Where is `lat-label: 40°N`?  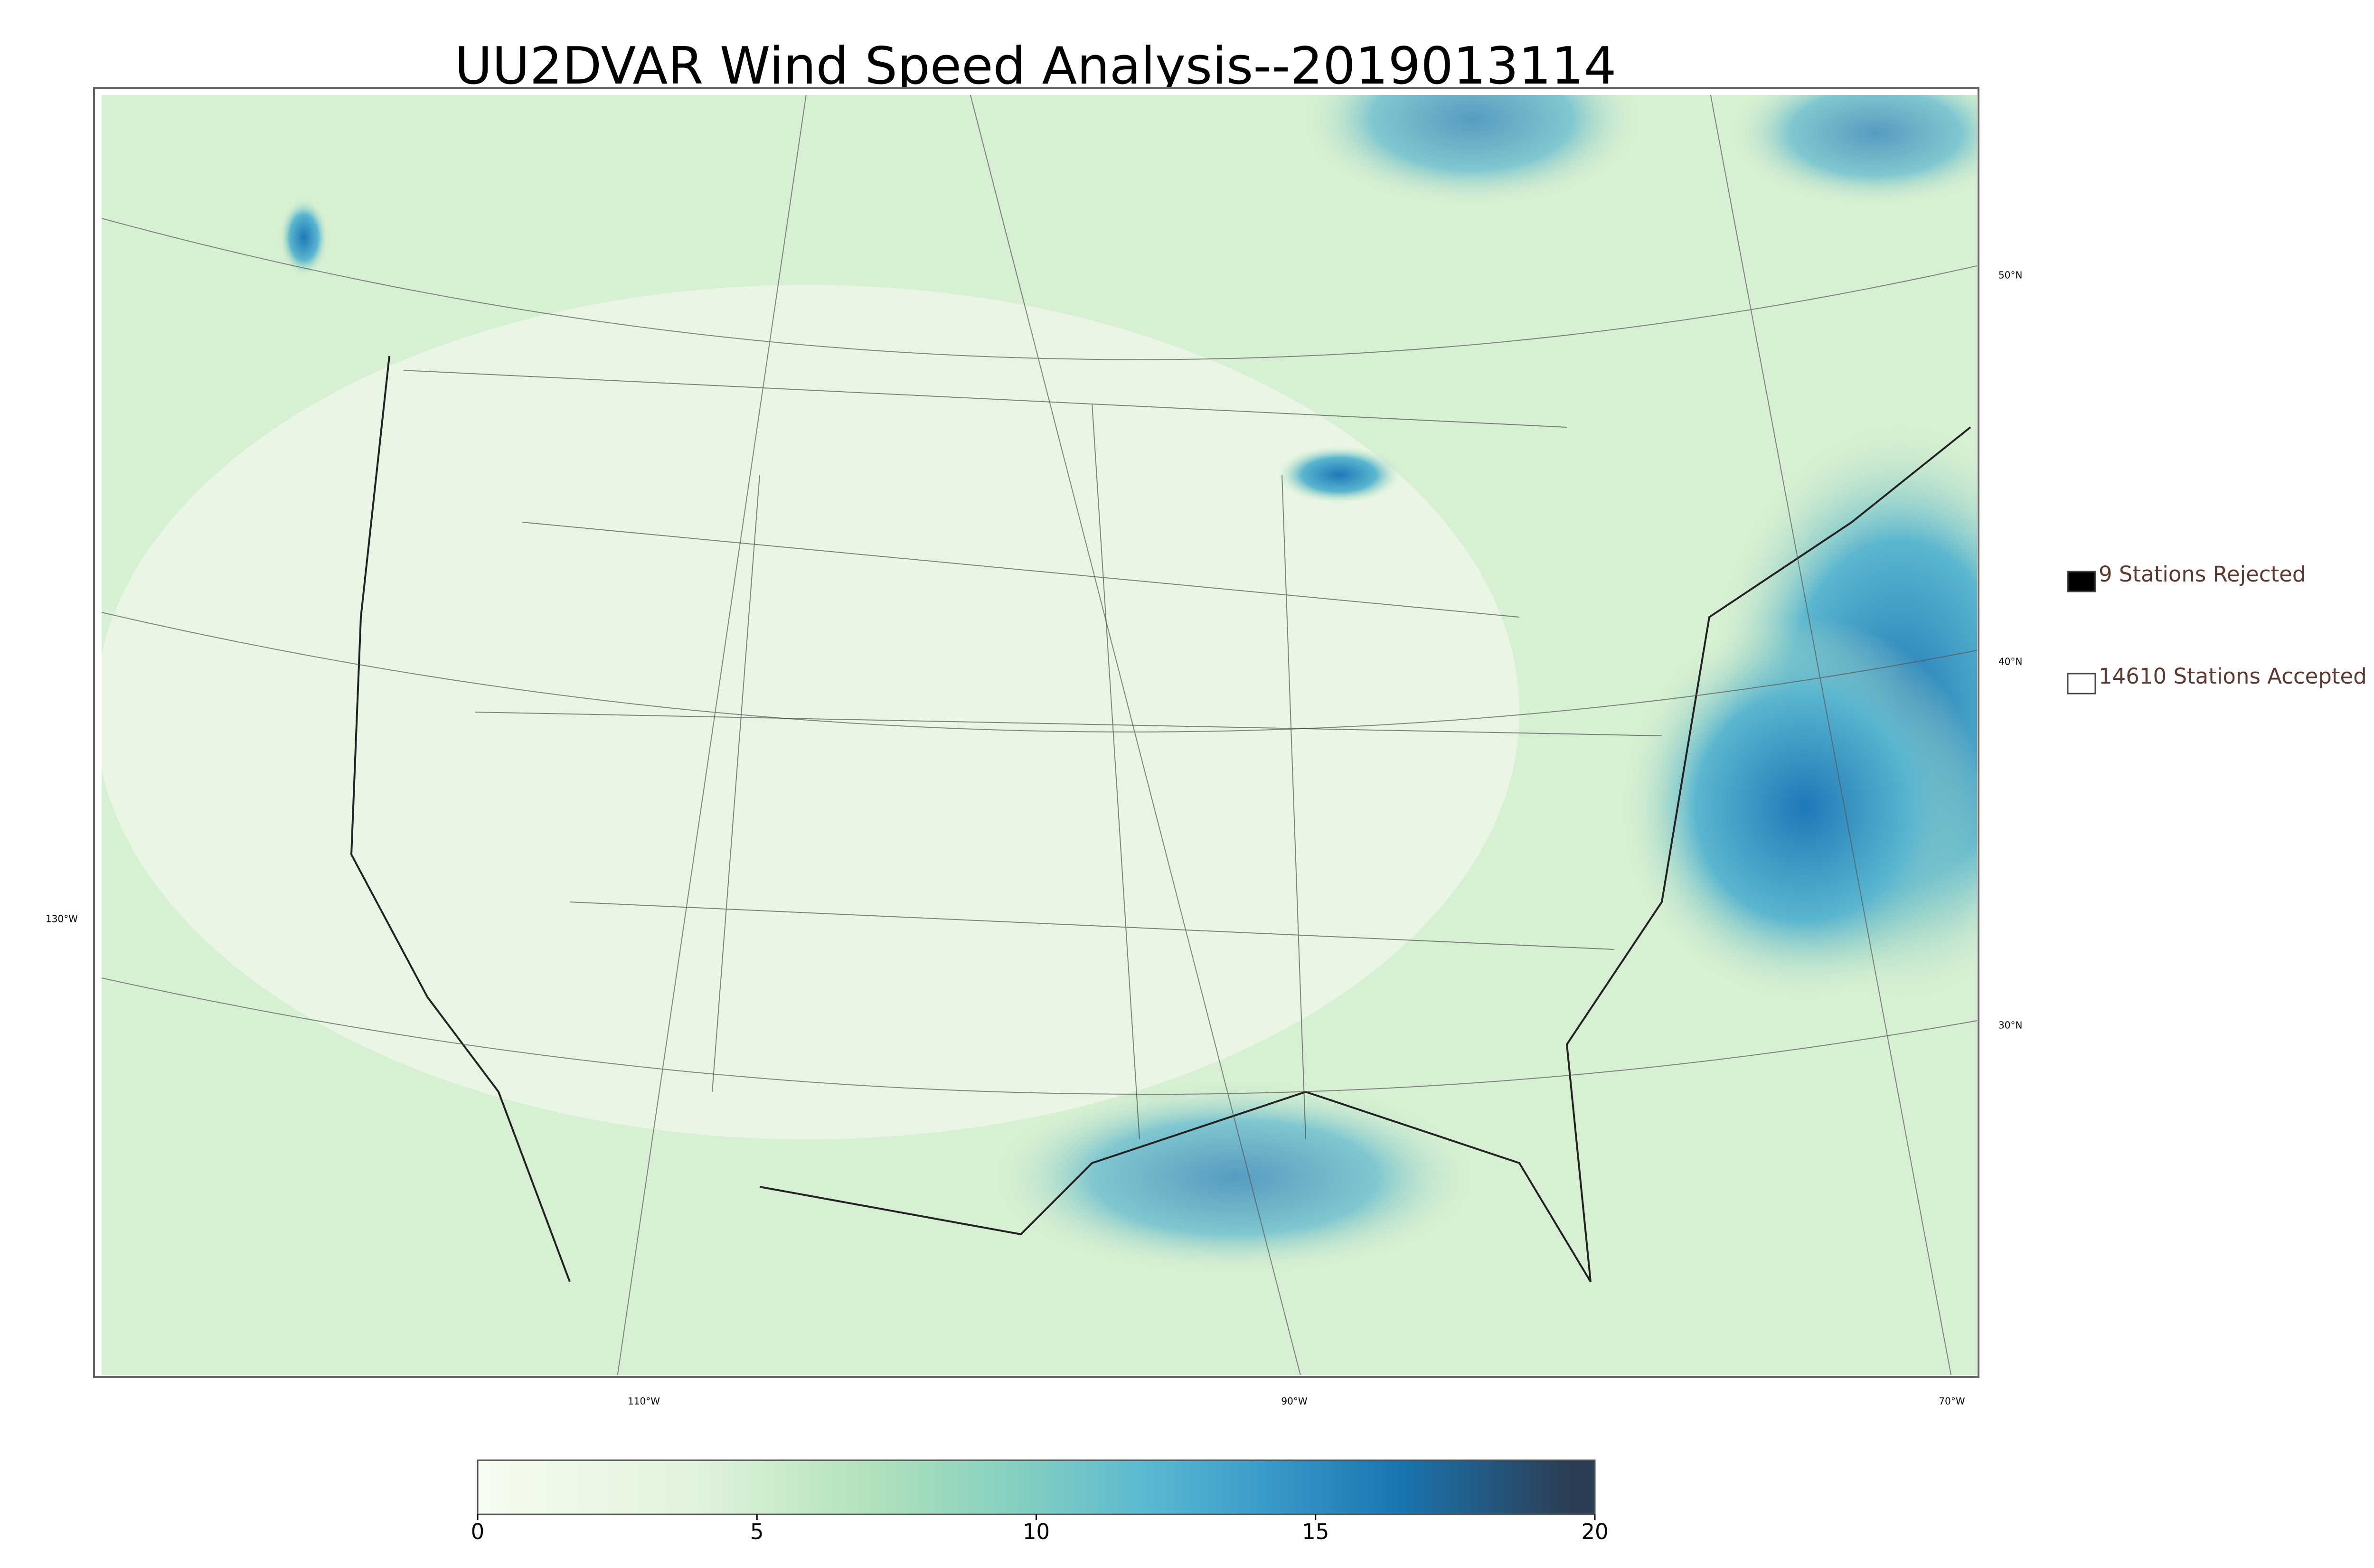 lat-label: 40°N is located at coordinates (2010, 662).